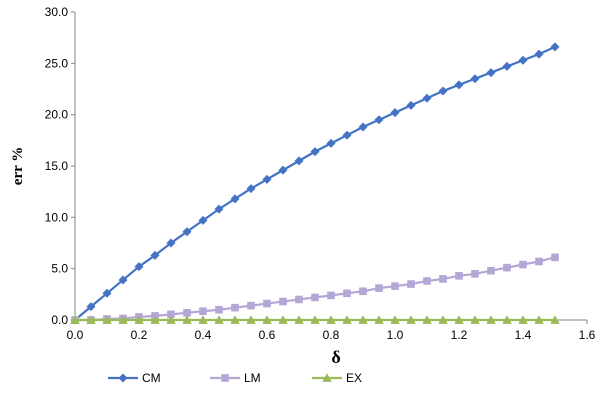 The image size is (602, 394). What do you see at coordinates (151, 378) in the screenshot?
I see `legend-label: CM` at bounding box center [151, 378].